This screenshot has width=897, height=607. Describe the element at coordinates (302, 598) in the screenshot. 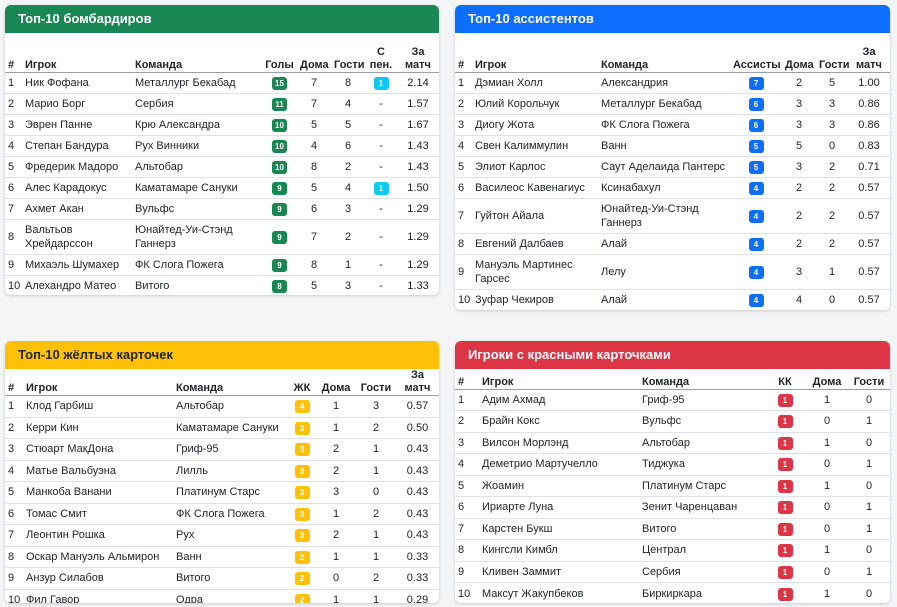

I see `cards-badge: 2` at that location.